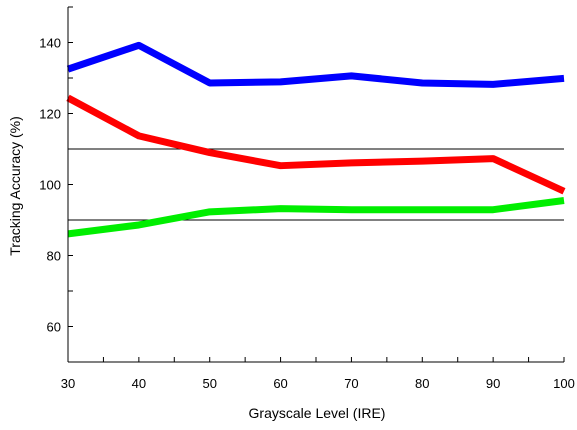  I want to click on x-tick-label: 90, so click(493, 383).